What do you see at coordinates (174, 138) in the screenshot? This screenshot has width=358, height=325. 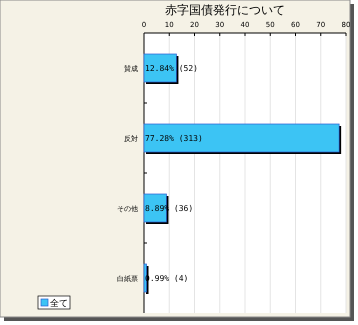 I see `data-label: 77.28% (313)` at bounding box center [174, 138].